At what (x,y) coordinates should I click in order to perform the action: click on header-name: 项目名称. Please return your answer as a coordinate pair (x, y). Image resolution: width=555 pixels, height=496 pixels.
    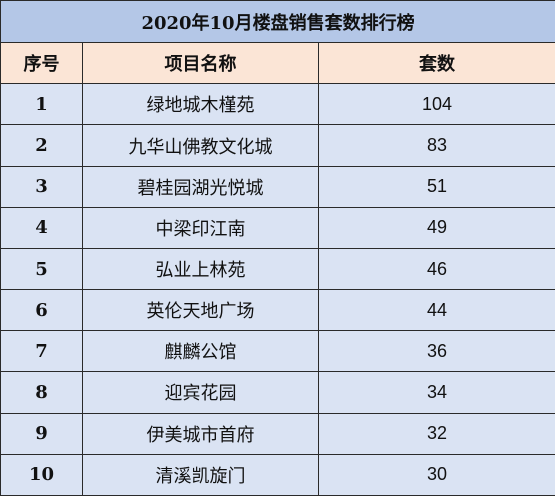
    Looking at the image, I should click on (200, 63).